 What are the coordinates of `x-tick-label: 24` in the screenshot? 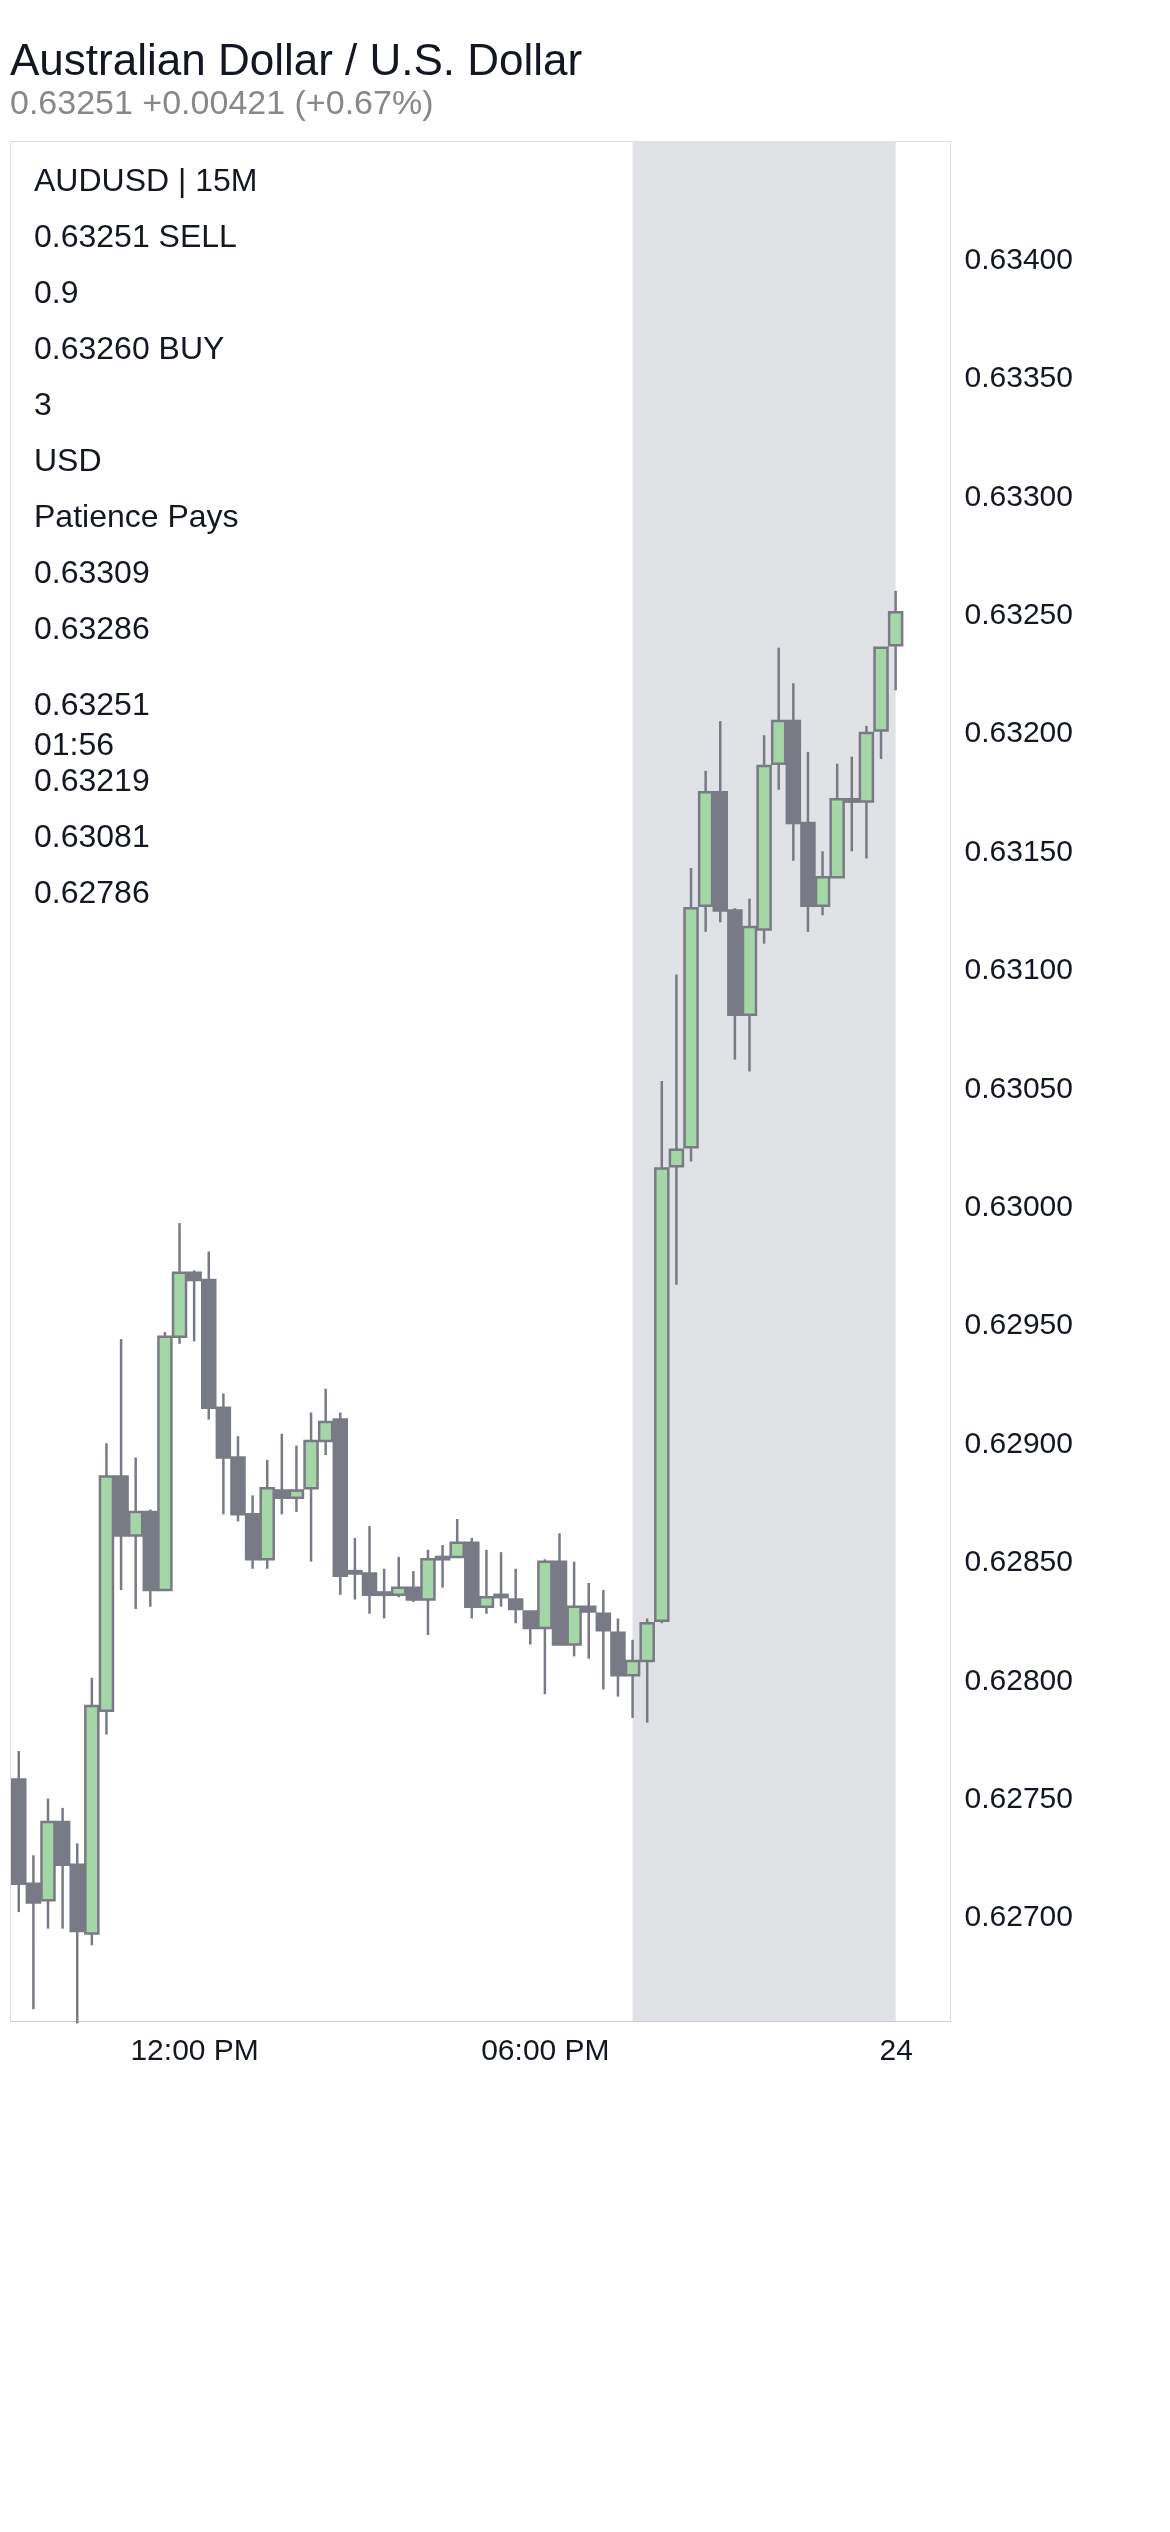 It's located at (896, 2049).